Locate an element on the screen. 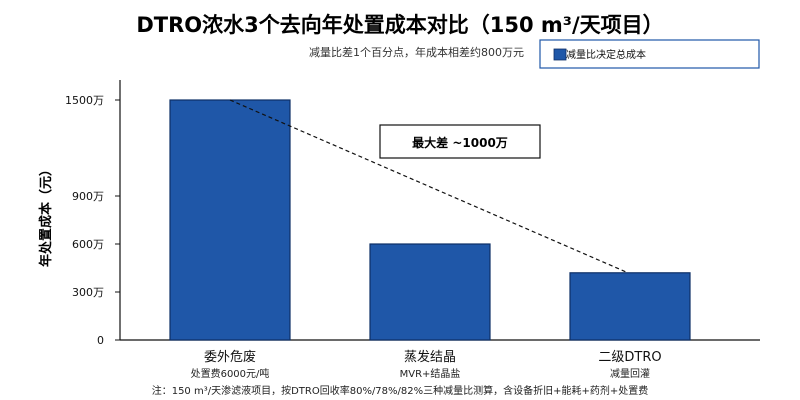  chart-subtitle: 减量比差1个百分点，年成本相差约800万元 is located at coordinates (416, 52).